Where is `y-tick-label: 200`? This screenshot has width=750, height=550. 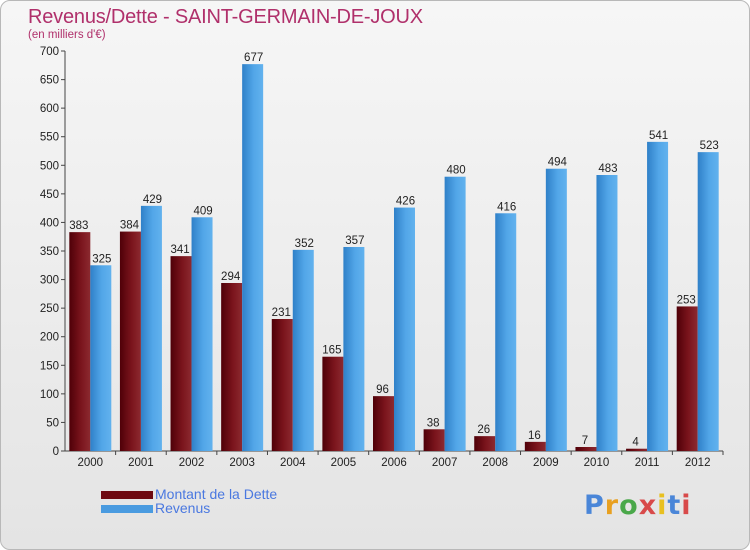 y-tick-label: 200 is located at coordinates (49, 338).